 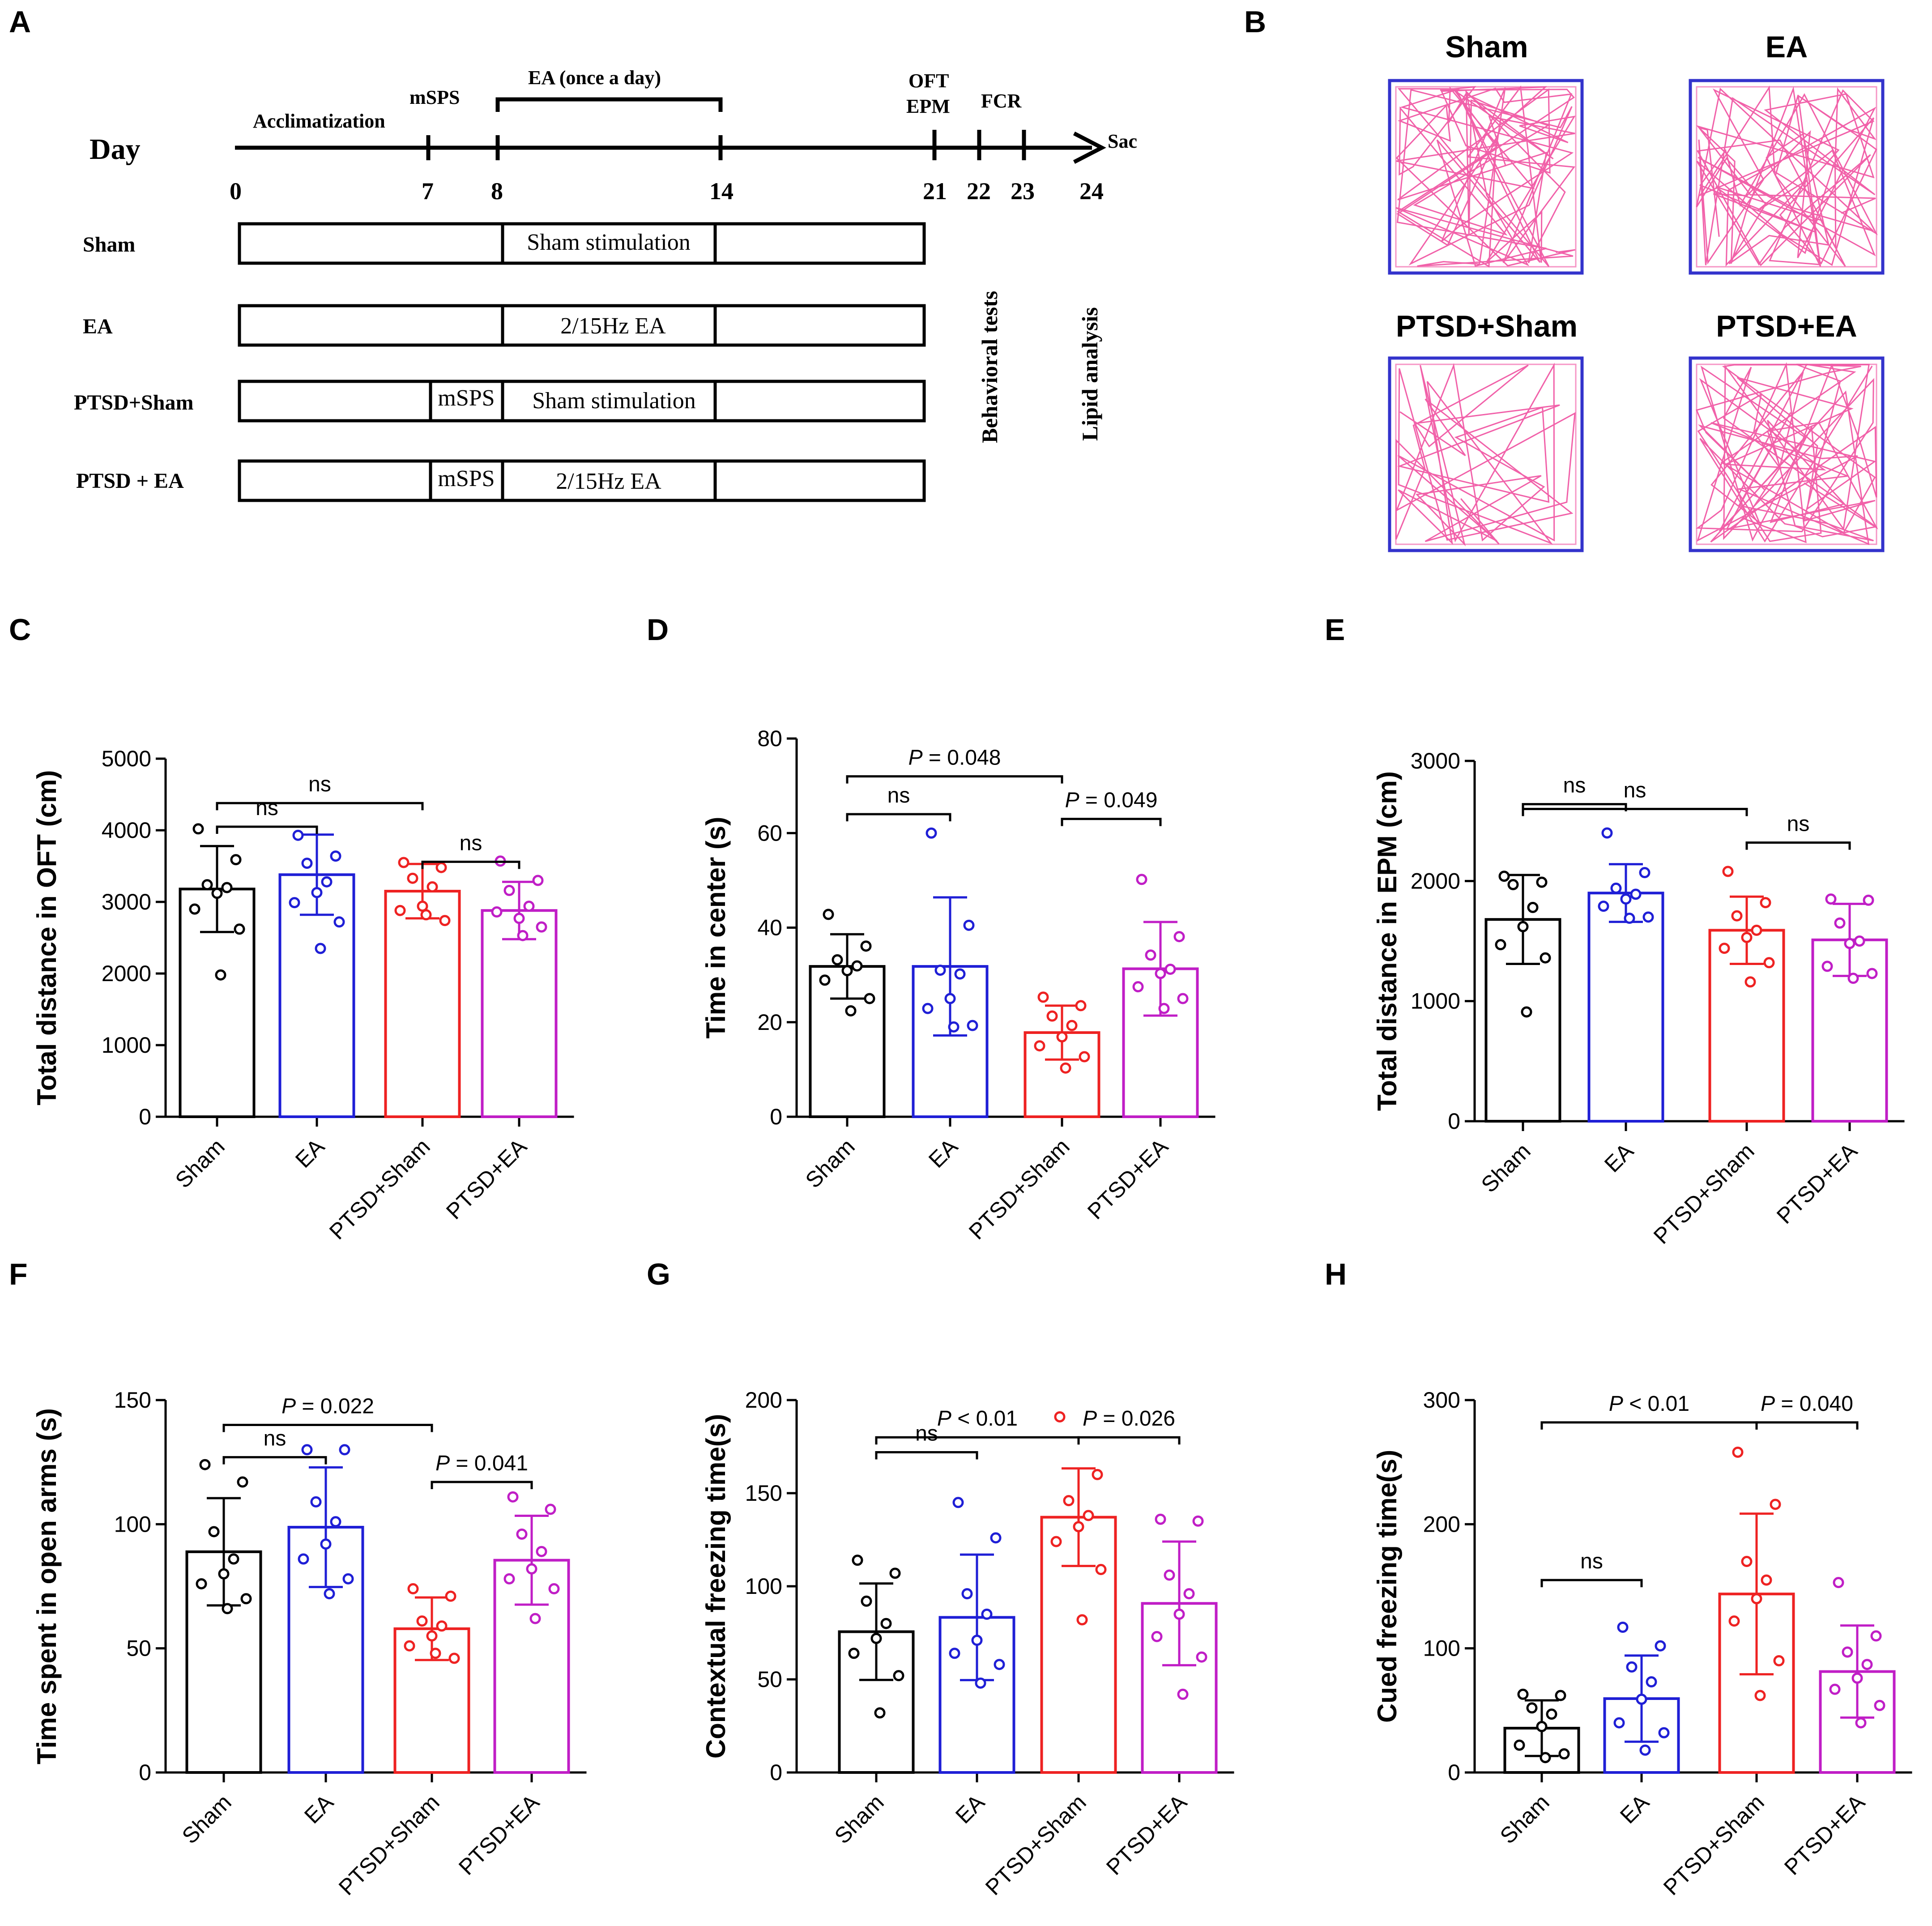 I want to click on group-label: PTSD + EA, so click(x=130, y=481).